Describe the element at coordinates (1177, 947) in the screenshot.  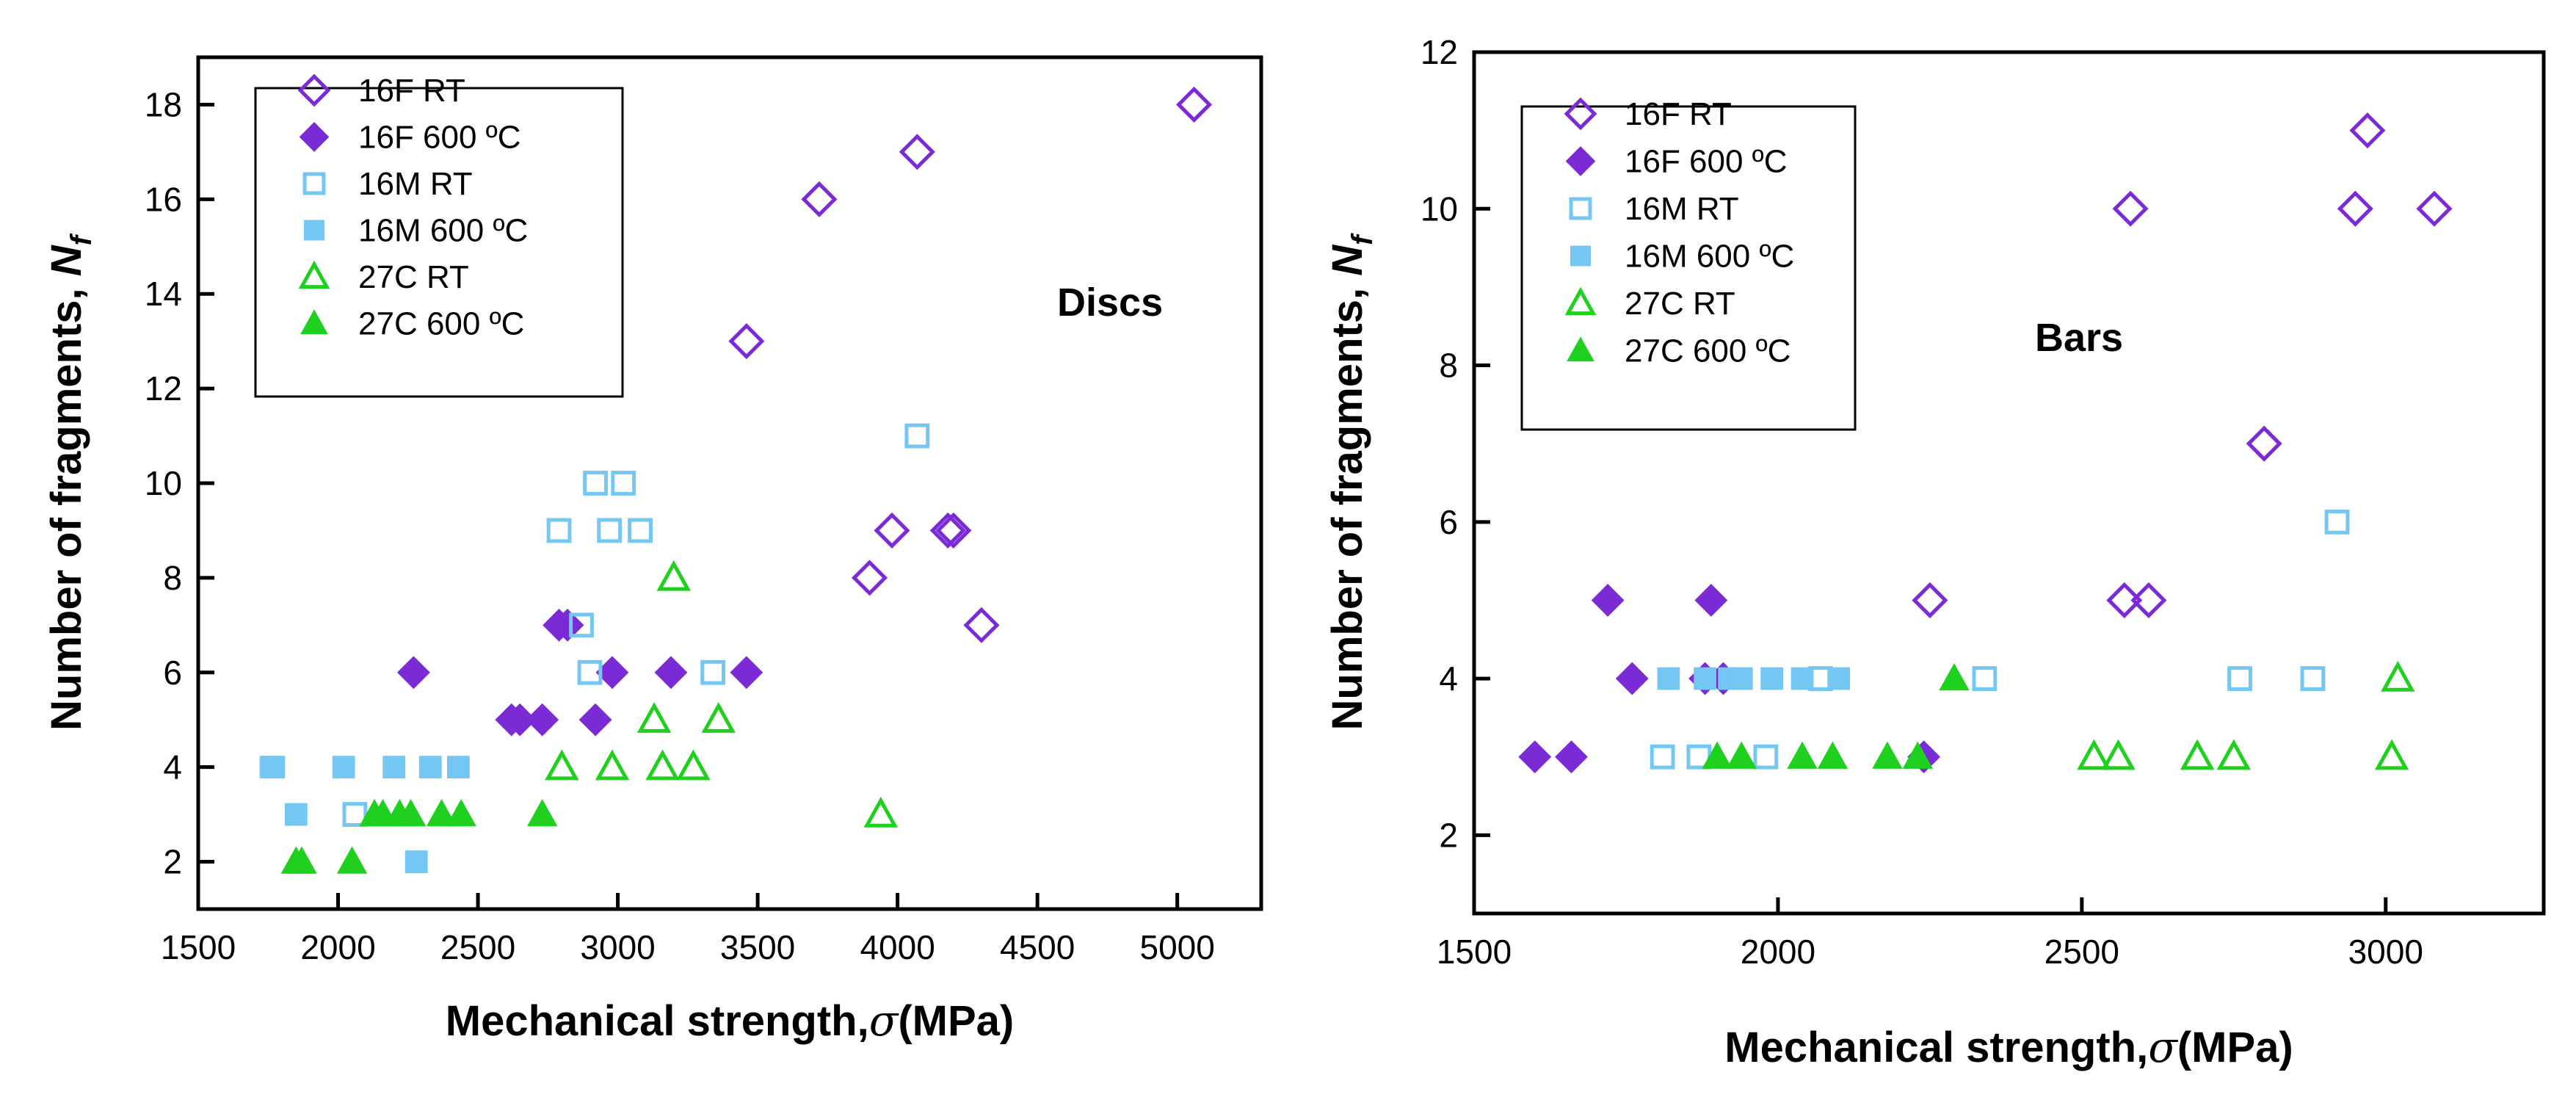
I see `x-tick-label: 5000` at that location.